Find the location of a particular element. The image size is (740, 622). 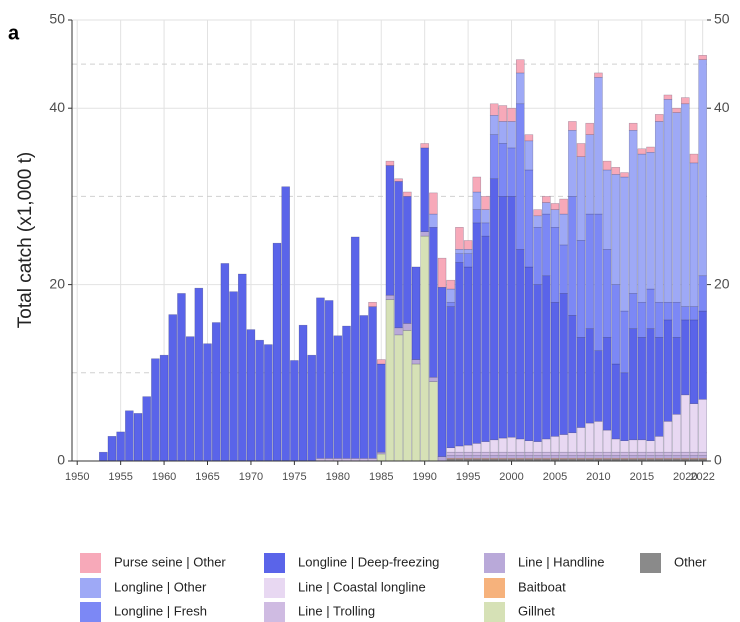

x-tick-label: 2010 is located at coordinates (598, 477).